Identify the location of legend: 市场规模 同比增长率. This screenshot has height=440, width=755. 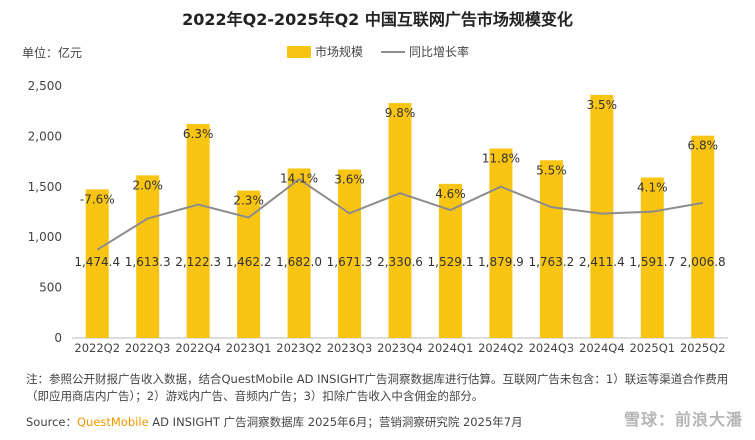
(378, 51).